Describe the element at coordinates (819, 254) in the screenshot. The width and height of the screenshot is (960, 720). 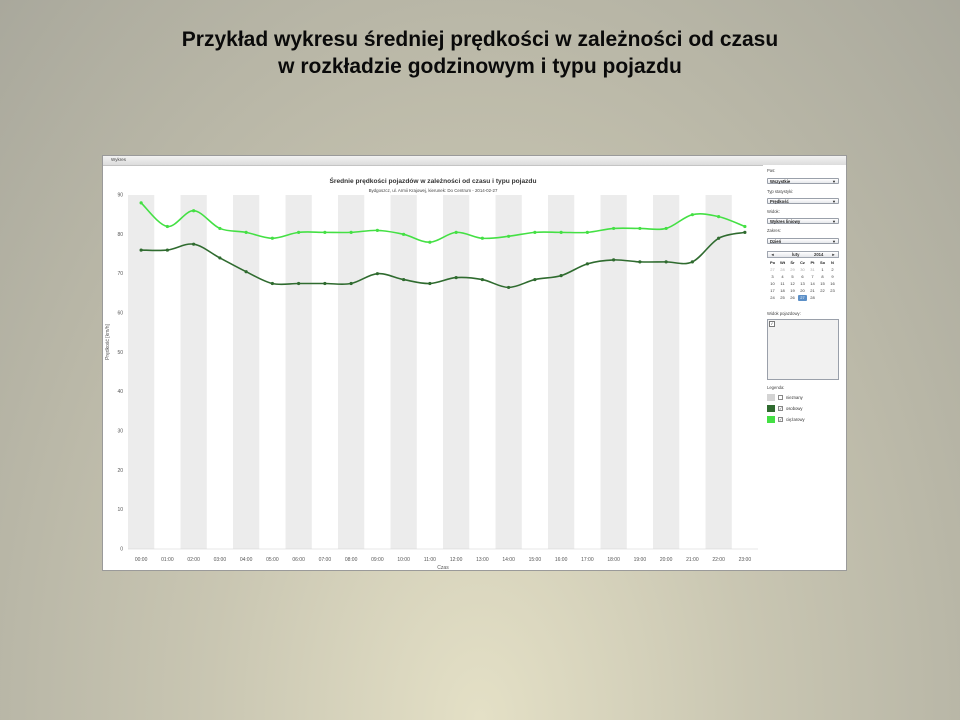
I see `calendar-year: 2014` at that location.